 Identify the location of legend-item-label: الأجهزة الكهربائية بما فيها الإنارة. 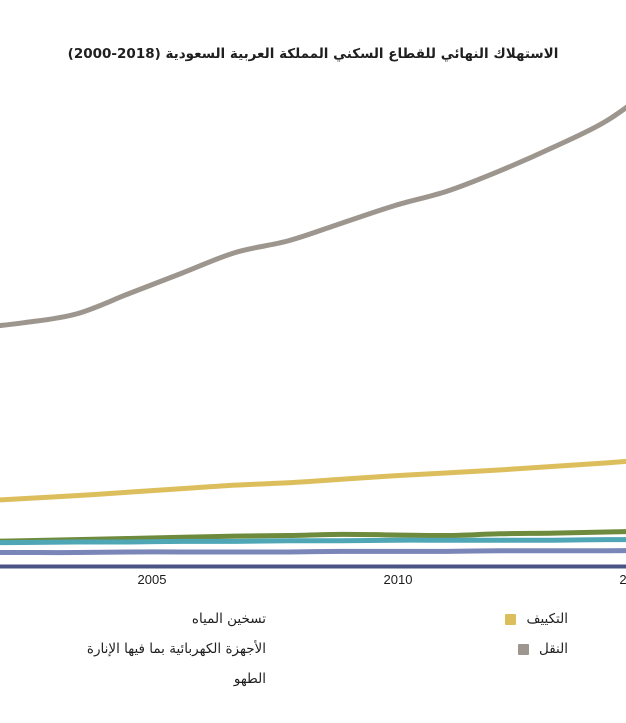
(176, 649).